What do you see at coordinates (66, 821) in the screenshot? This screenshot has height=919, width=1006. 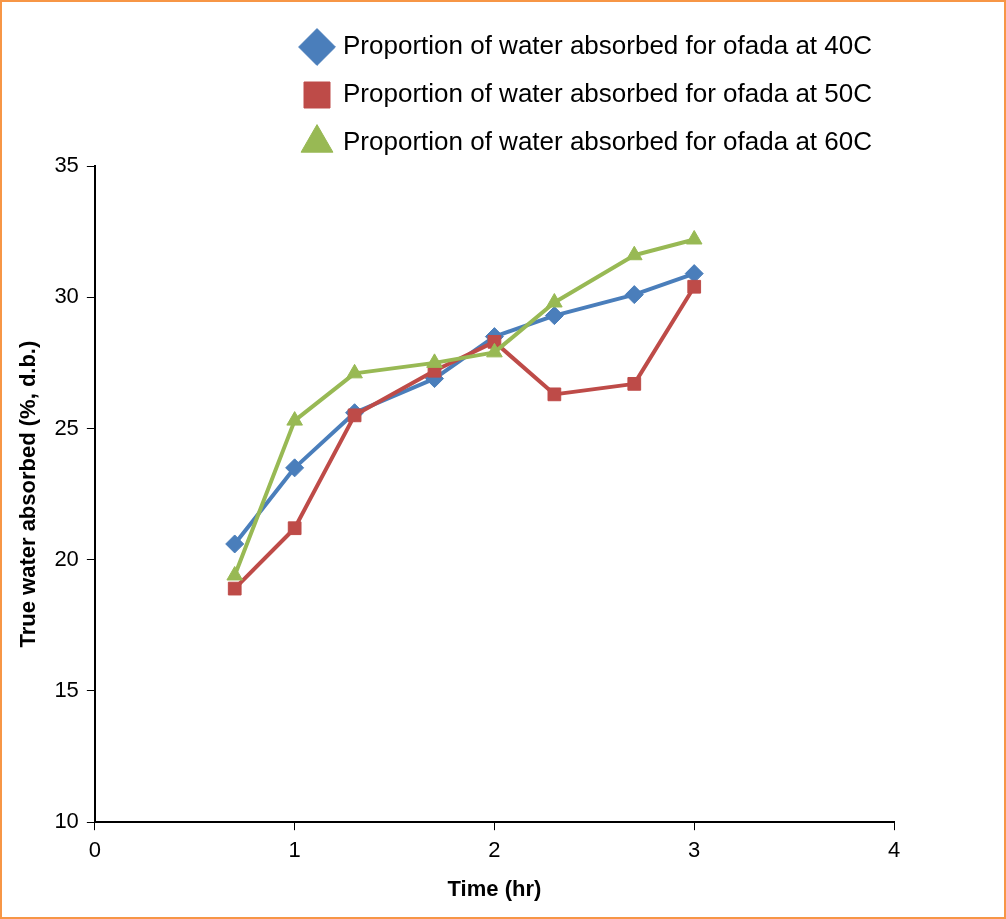 I see `y-tick-label: 10` at bounding box center [66, 821].